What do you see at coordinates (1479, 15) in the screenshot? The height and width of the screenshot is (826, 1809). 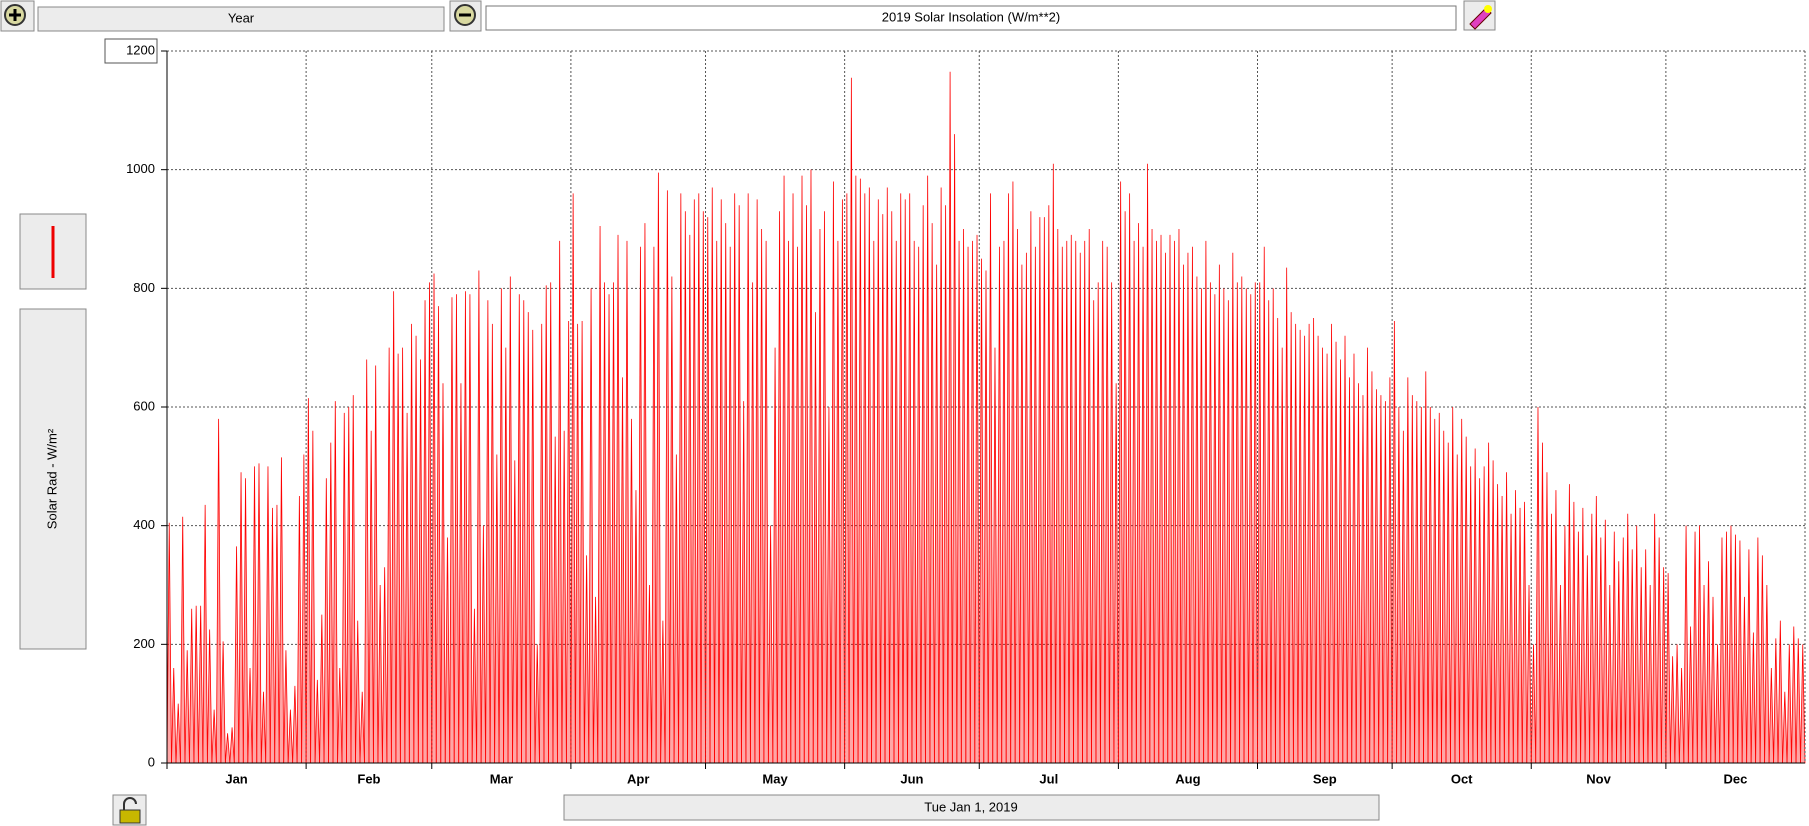 I see `marker-icon-button` at bounding box center [1479, 15].